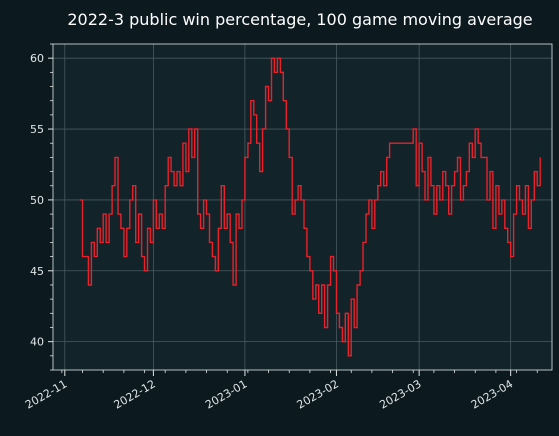 The image size is (559, 436). Describe the element at coordinates (492, 394) in the screenshot. I see `x-tick-label: 2023-04` at that location.